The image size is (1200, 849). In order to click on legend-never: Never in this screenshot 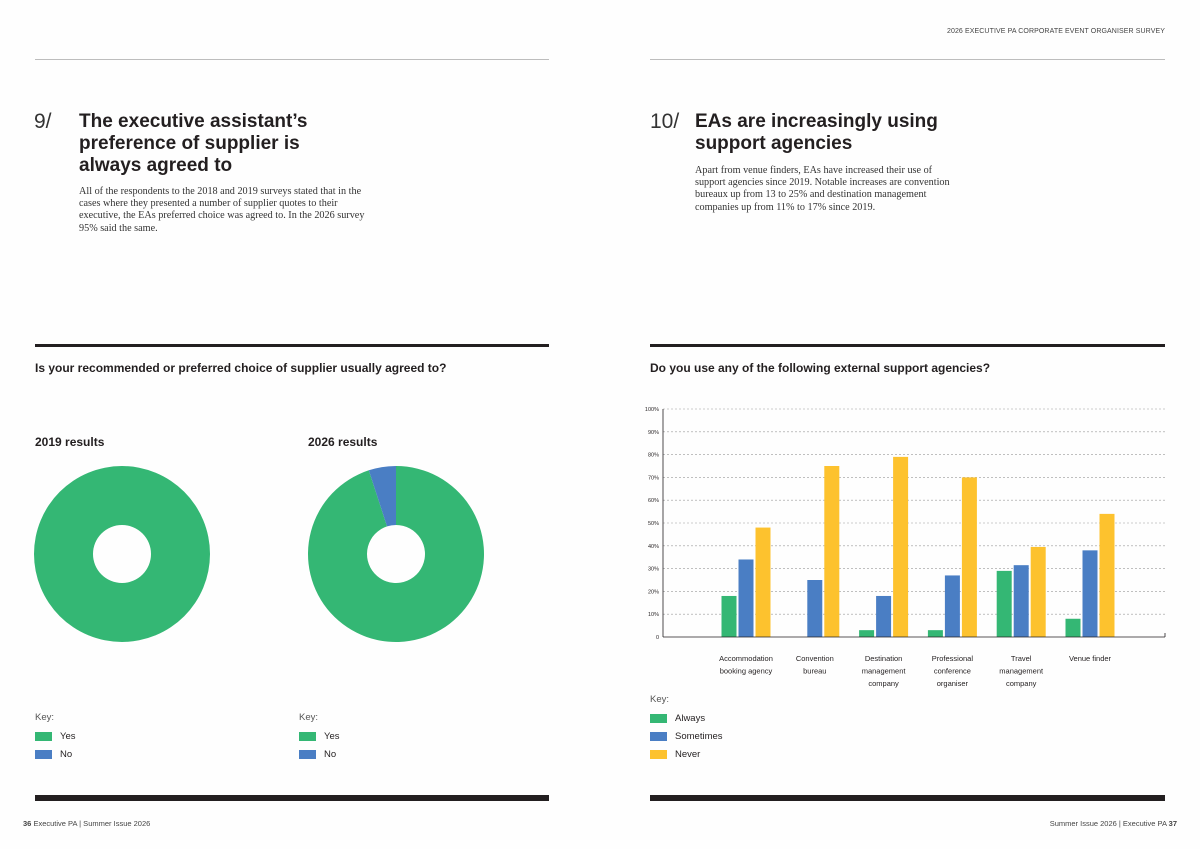, I will do `click(686, 754)`.